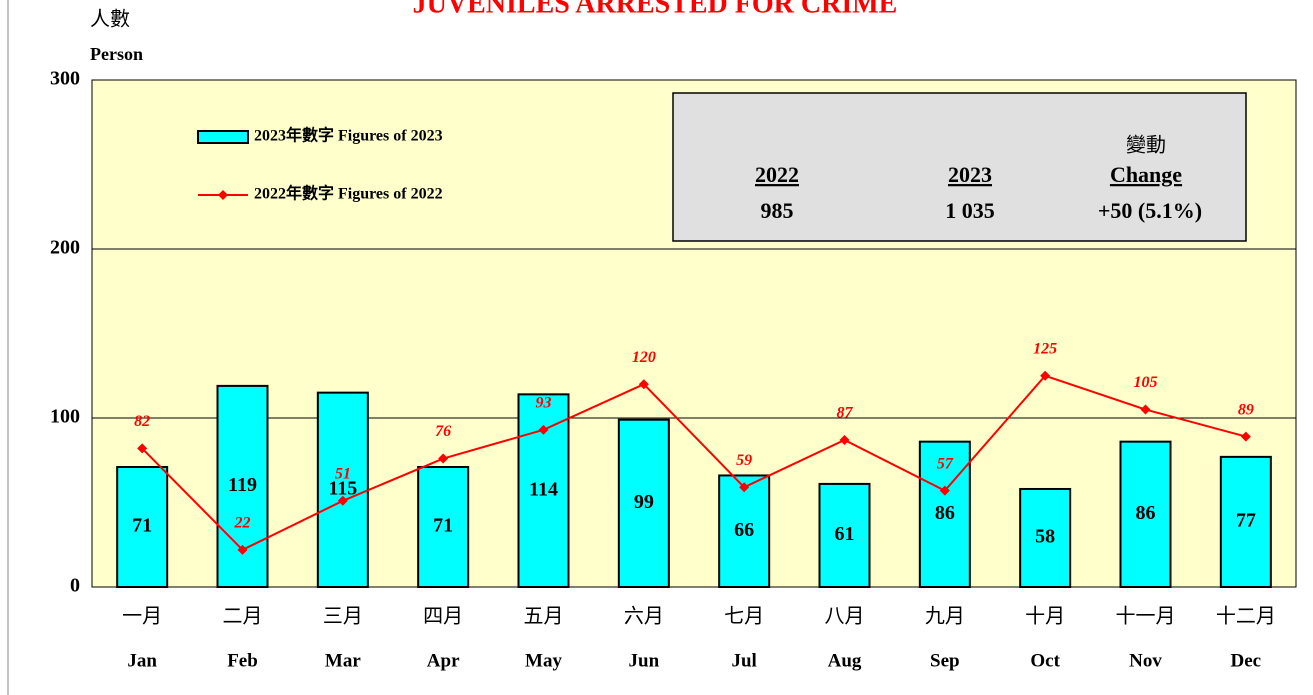 This screenshot has width=1313, height=695. What do you see at coordinates (1246, 616) in the screenshot?
I see `x-tick-label: 十二月` at bounding box center [1246, 616].